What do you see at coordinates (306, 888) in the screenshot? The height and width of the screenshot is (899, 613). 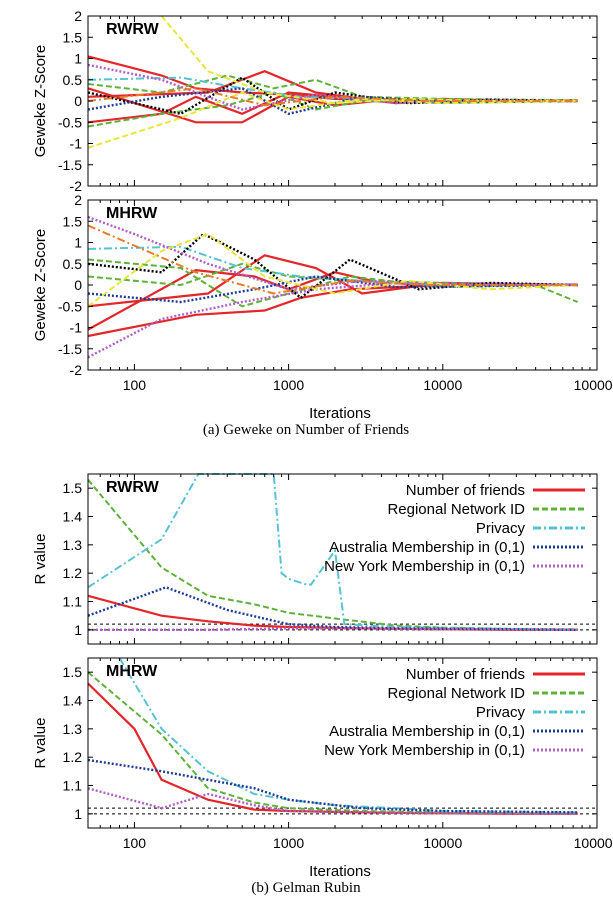 I see `caption-b: (b) Gelman Rubin` at bounding box center [306, 888].